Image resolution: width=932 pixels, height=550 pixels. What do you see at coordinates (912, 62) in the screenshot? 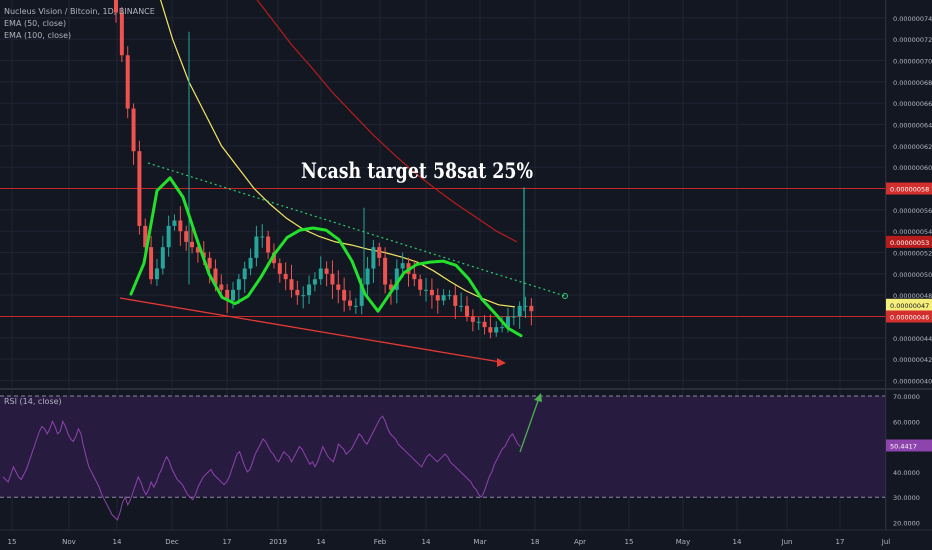
I see `price-tick-label: 0.00000070` at bounding box center [912, 62].